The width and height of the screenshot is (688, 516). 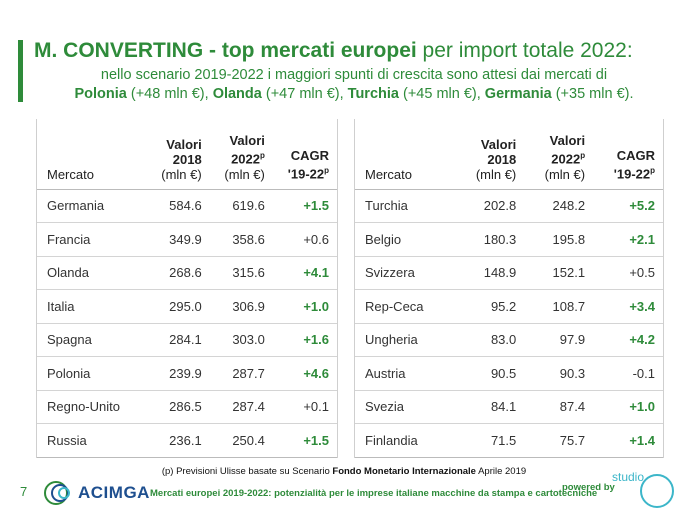 What do you see at coordinates (114, 492) in the screenshot?
I see `logo-text: ACIMGA` at bounding box center [114, 492].